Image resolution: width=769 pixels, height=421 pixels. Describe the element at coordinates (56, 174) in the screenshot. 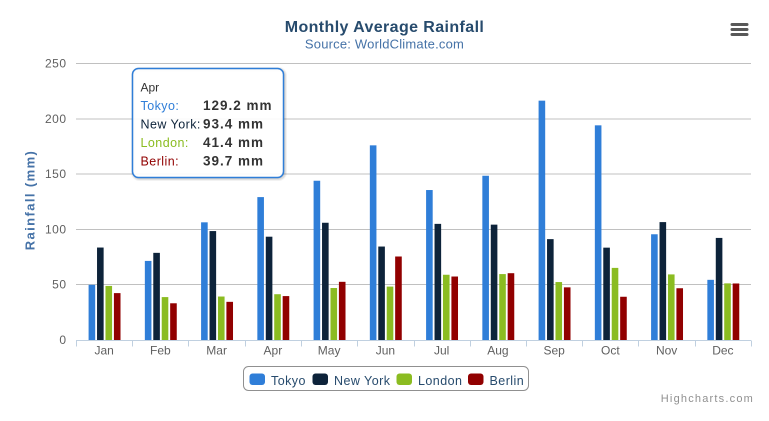

I see `svg-text: 150` at that location.